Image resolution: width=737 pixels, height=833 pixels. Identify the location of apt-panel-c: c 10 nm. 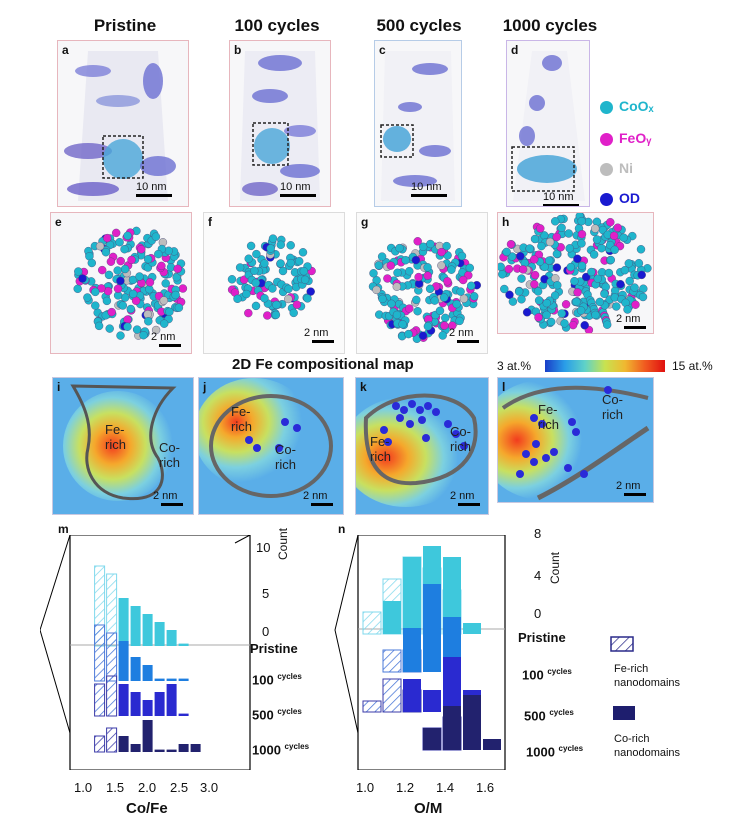
(418, 123).